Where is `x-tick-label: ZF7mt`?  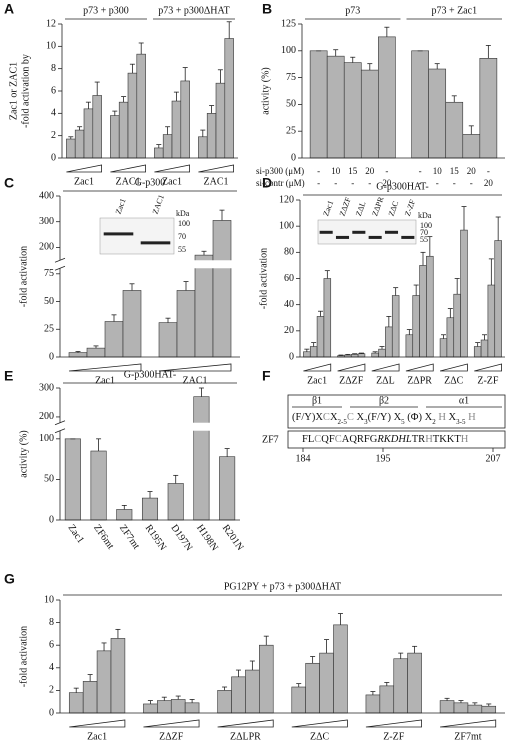 x-tick-label: ZF7mt is located at coordinates (467, 736).